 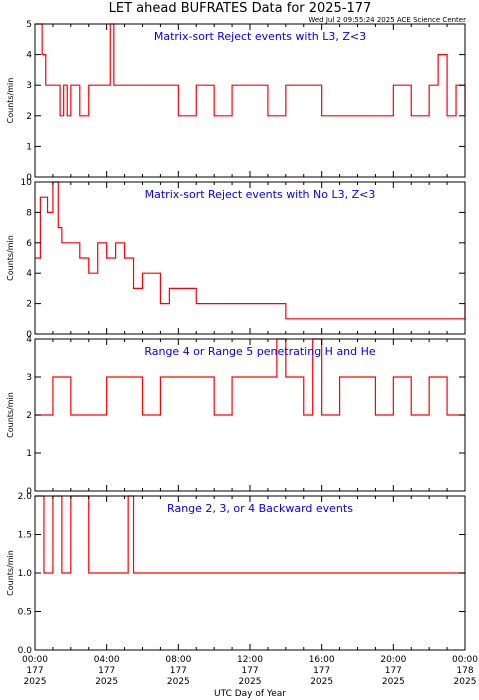 I want to click on x-tick-label: 04:00, so click(x=107, y=660).